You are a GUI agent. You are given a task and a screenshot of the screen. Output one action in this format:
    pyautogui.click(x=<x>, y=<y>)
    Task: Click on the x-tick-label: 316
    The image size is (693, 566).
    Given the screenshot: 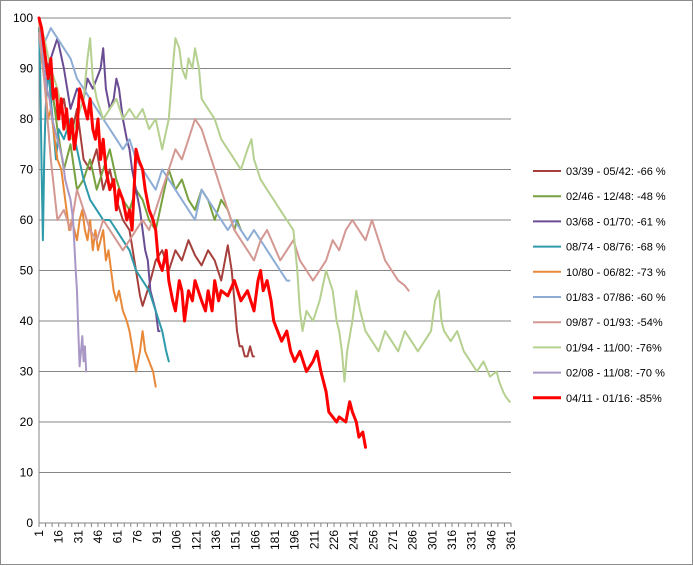 What is the action you would take?
    pyautogui.click(x=452, y=540)
    